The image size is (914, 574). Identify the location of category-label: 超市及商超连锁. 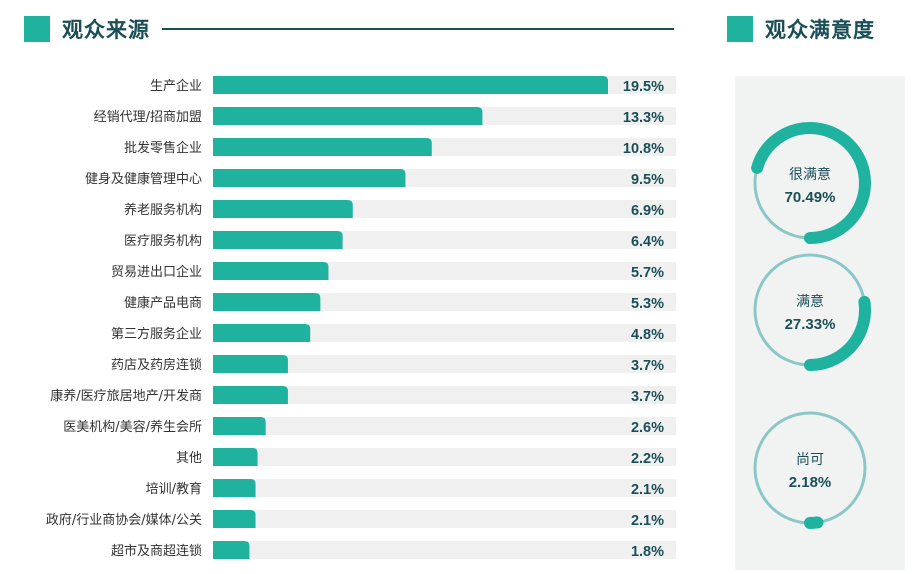
(156, 551).